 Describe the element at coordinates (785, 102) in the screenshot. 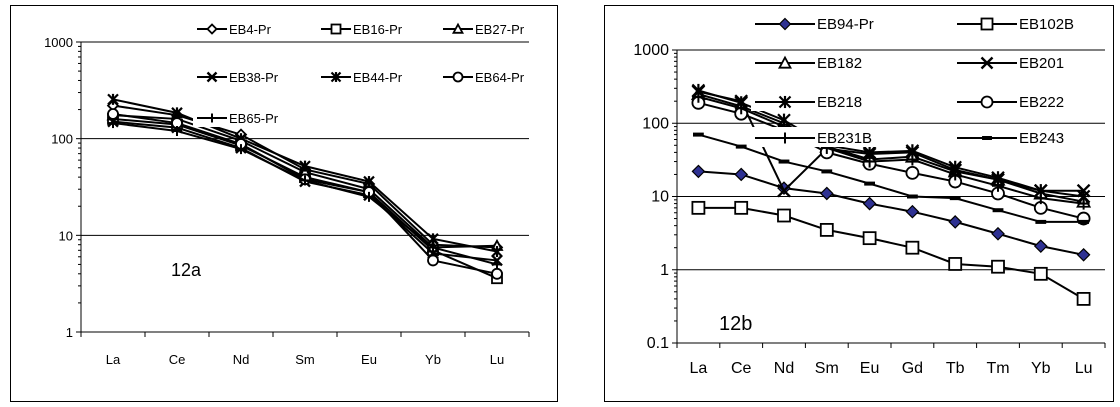

I see `legend-marker-EB218` at that location.